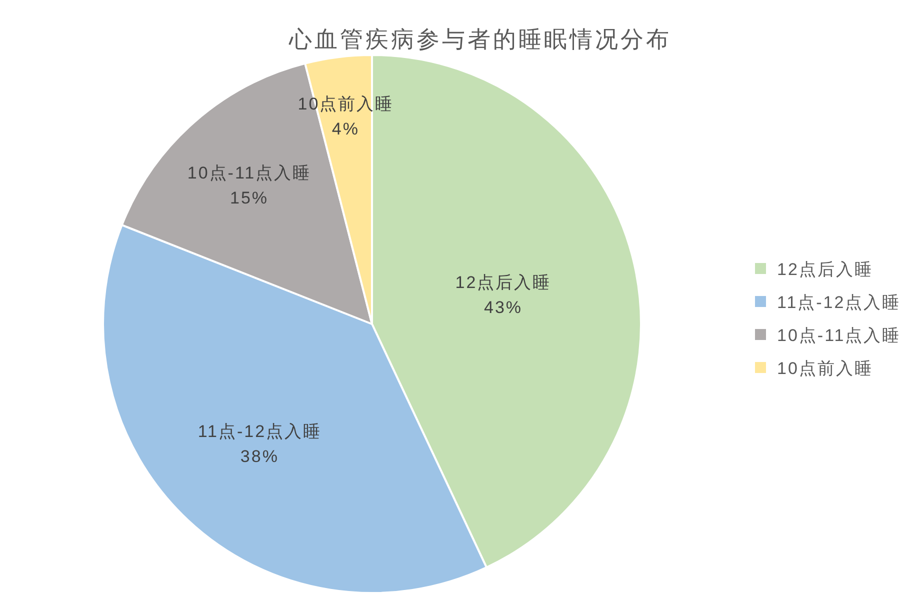 The image size is (917, 601). I want to click on title: 心血管疾病参与者的睡眠情况分布, so click(480, 39).